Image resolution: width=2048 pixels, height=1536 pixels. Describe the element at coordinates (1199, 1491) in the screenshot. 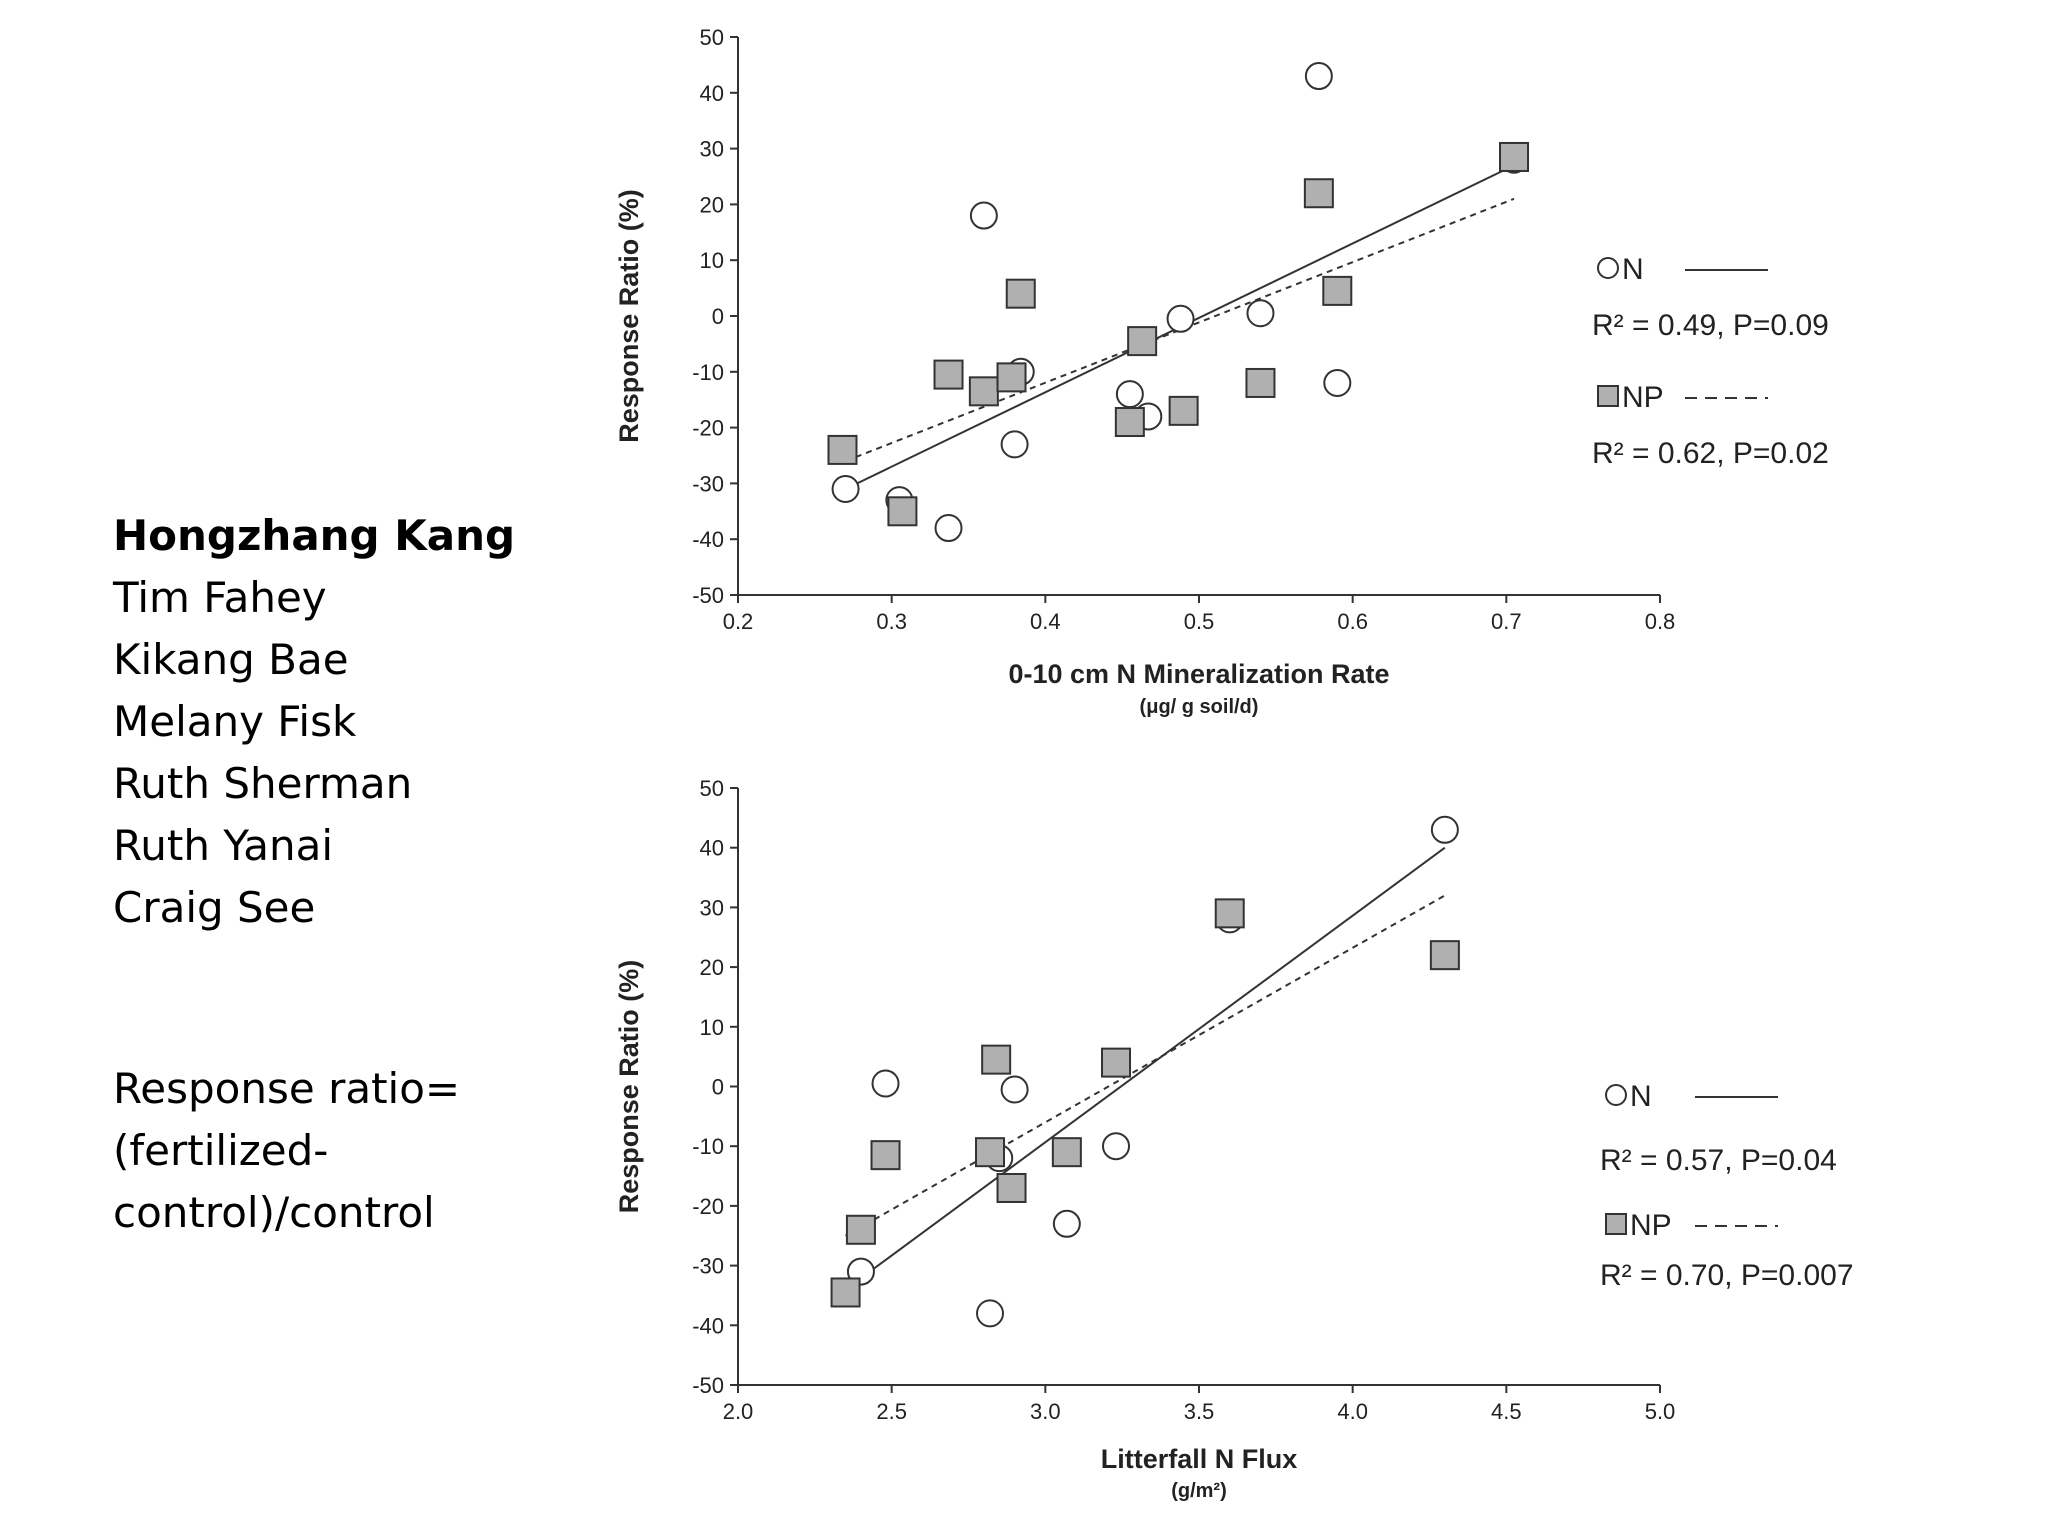

I see `x-axis-unit: (g/m²)` at that location.